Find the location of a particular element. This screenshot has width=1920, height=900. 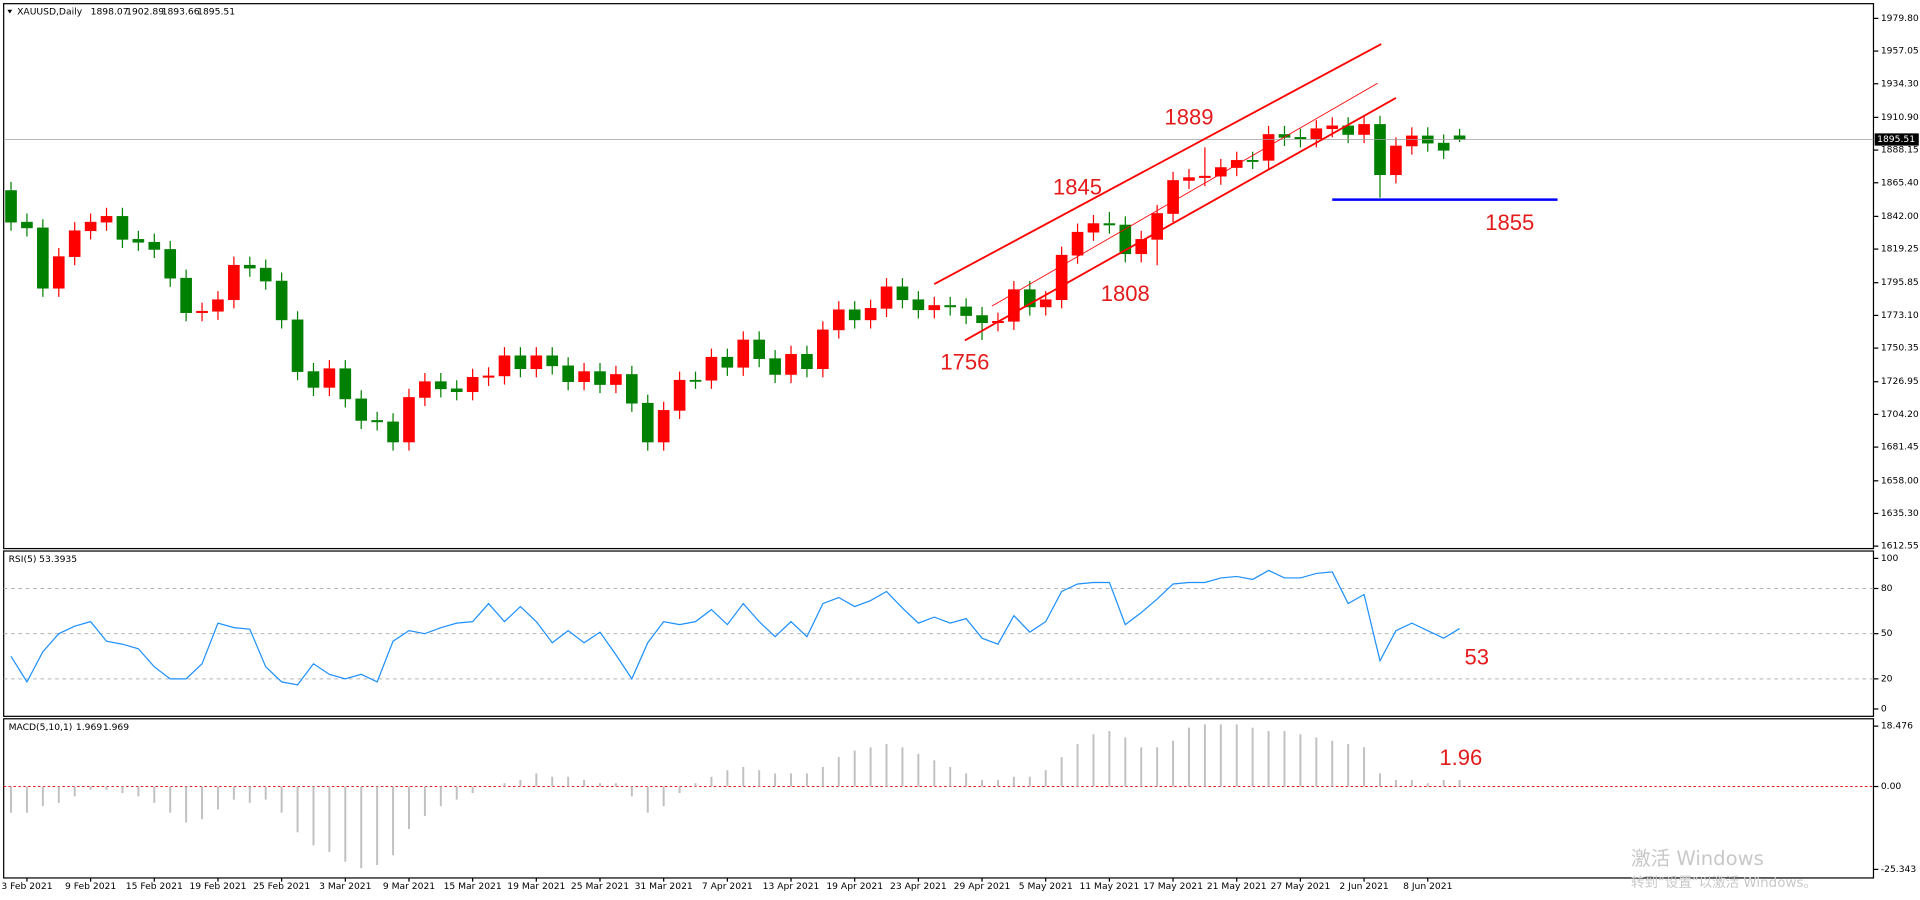

channel-lower is located at coordinates (1180, 219).